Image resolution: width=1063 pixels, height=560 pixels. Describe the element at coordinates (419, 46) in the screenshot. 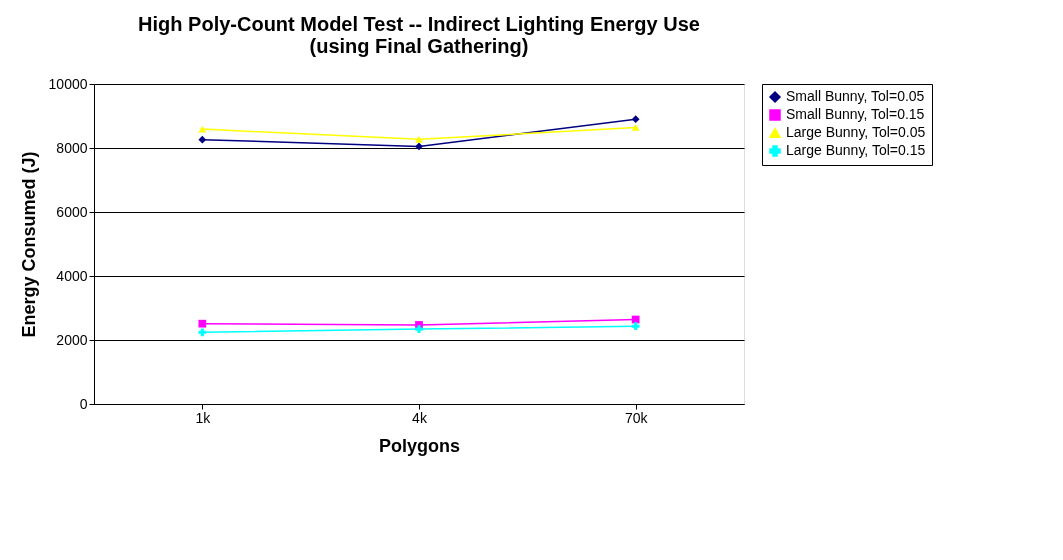

I see `text: (using Final Gathering)` at that location.